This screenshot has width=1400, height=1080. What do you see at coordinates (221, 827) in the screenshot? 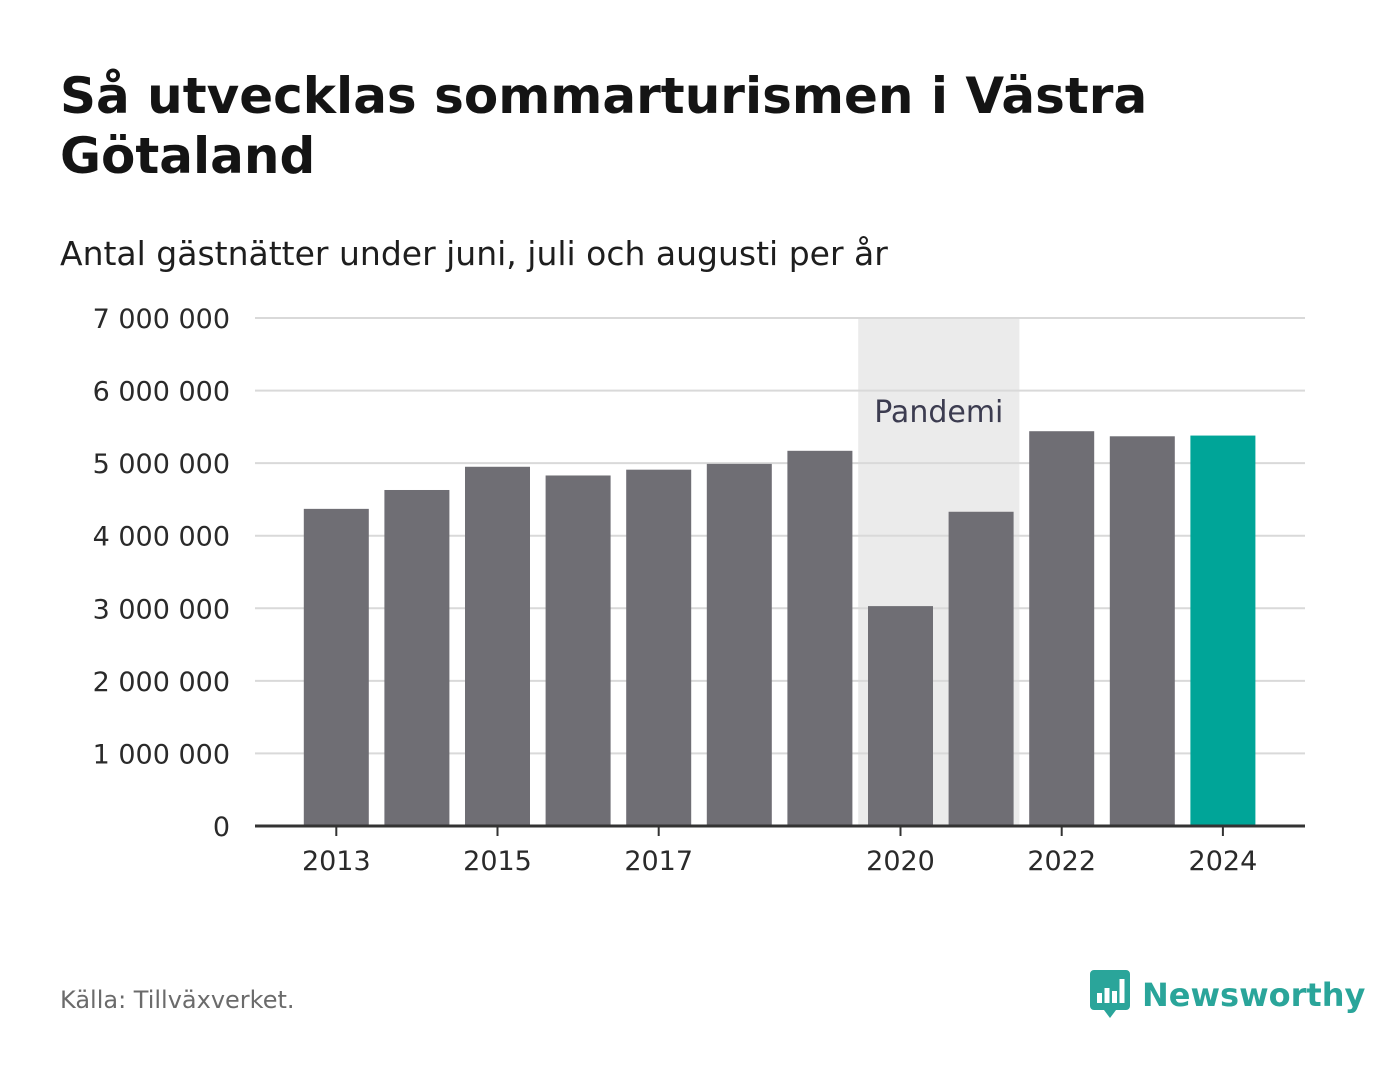
I see `y-tick-label: 0` at bounding box center [221, 827].